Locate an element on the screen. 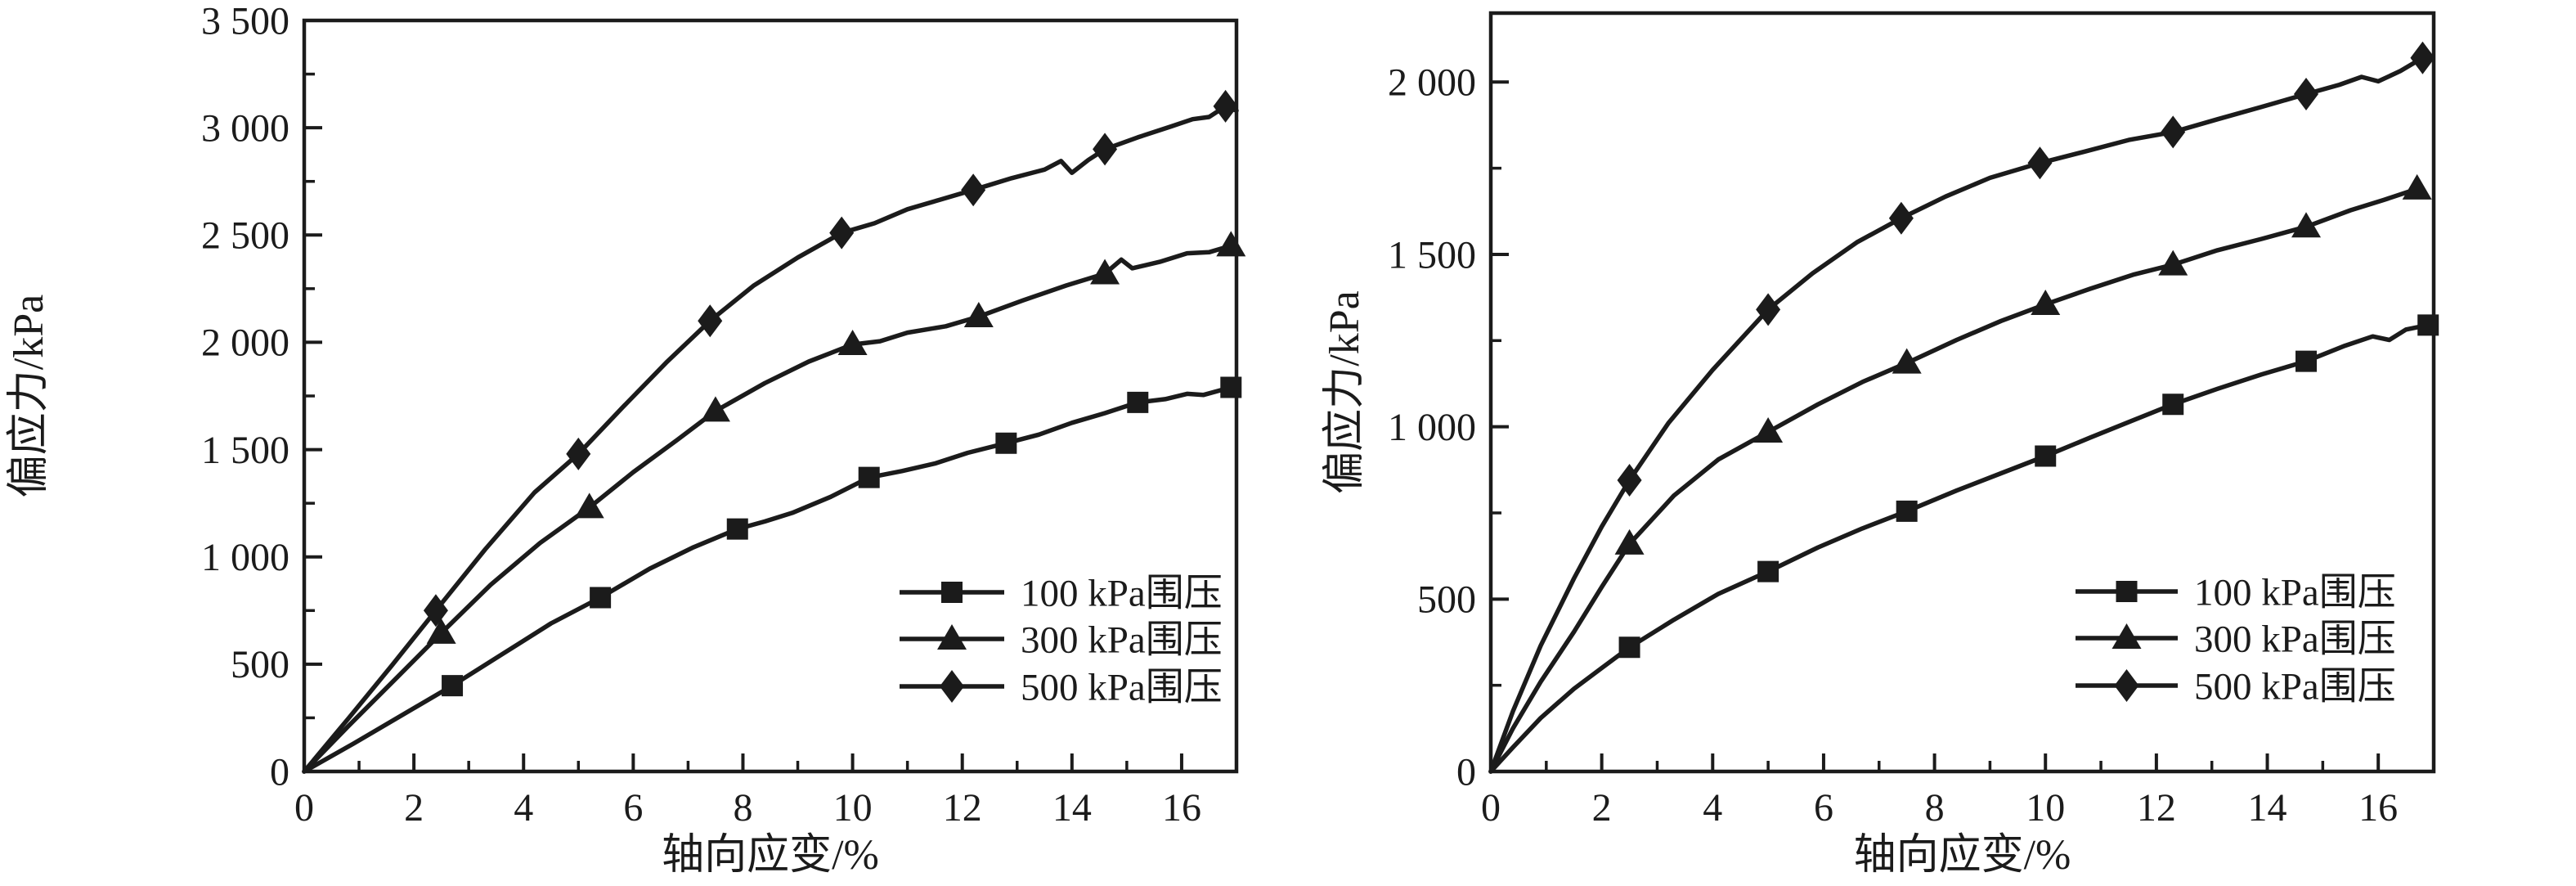 This screenshot has height=886, width=2576. legend-label: 300 kPa围压 is located at coordinates (1122, 639).